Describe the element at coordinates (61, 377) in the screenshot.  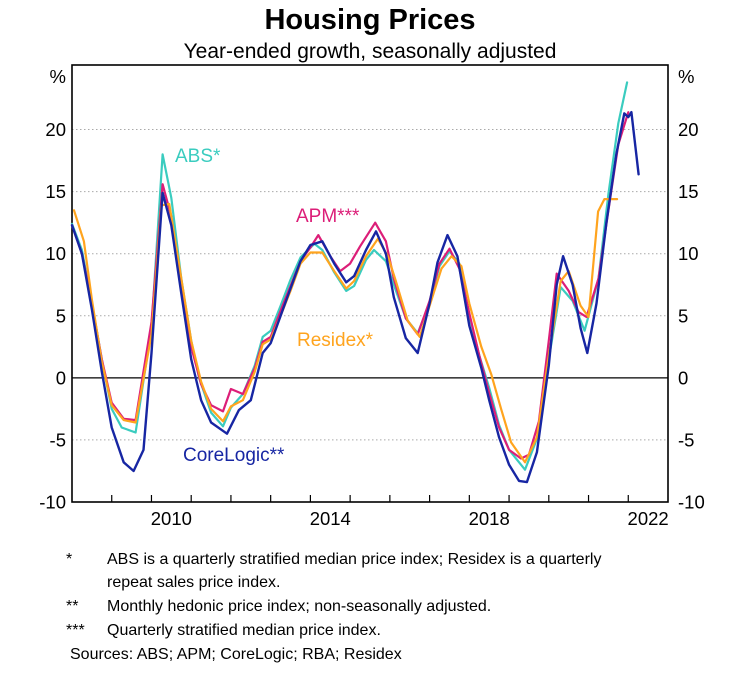
I see `y-axis-label-left: 0` at that location.